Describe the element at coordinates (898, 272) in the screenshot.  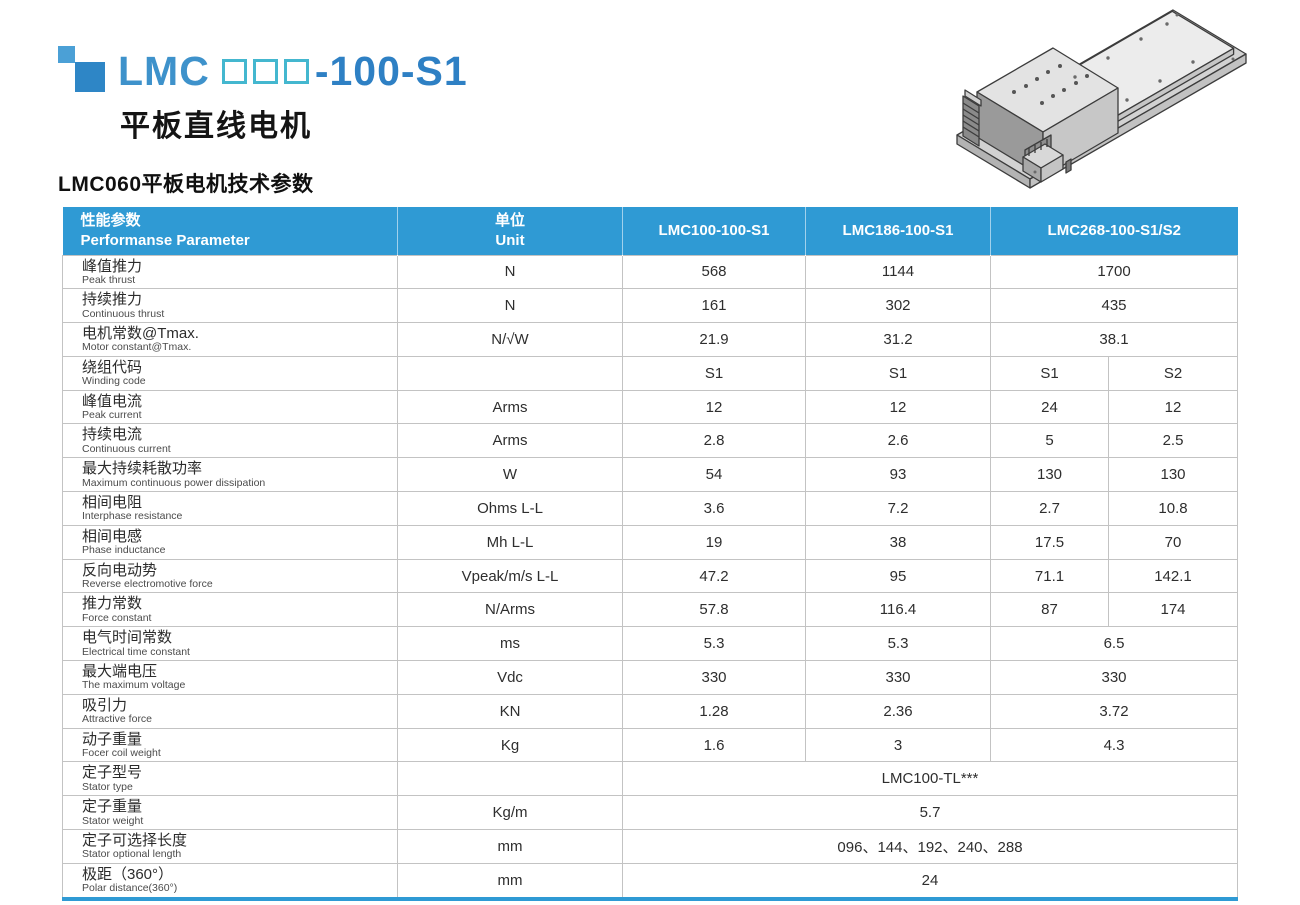
I see `value-cell: 1144` at that location.